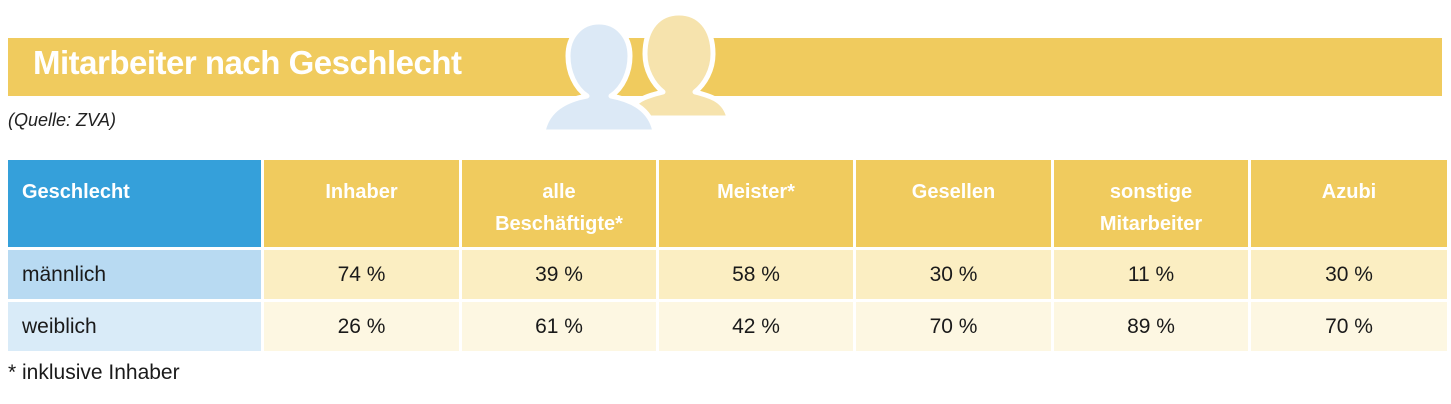  What do you see at coordinates (559, 224) in the screenshot?
I see `column-header-line: Beschäftigte*` at bounding box center [559, 224].